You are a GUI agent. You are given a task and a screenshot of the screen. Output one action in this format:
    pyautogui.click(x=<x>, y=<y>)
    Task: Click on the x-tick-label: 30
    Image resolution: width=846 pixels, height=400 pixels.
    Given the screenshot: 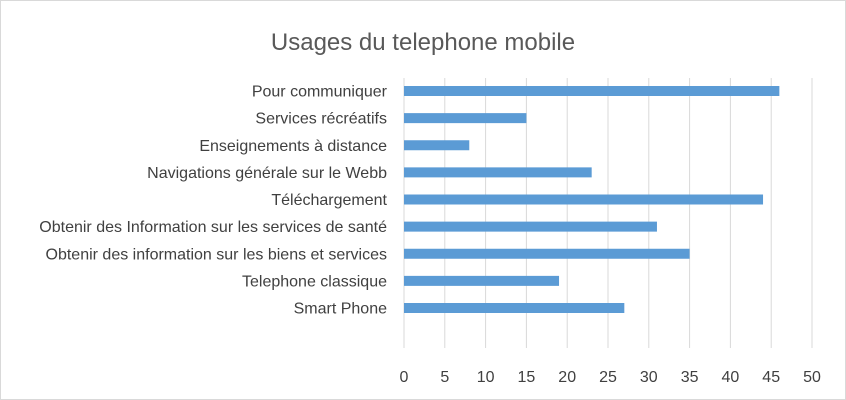 What is the action you would take?
    pyautogui.click(x=649, y=377)
    